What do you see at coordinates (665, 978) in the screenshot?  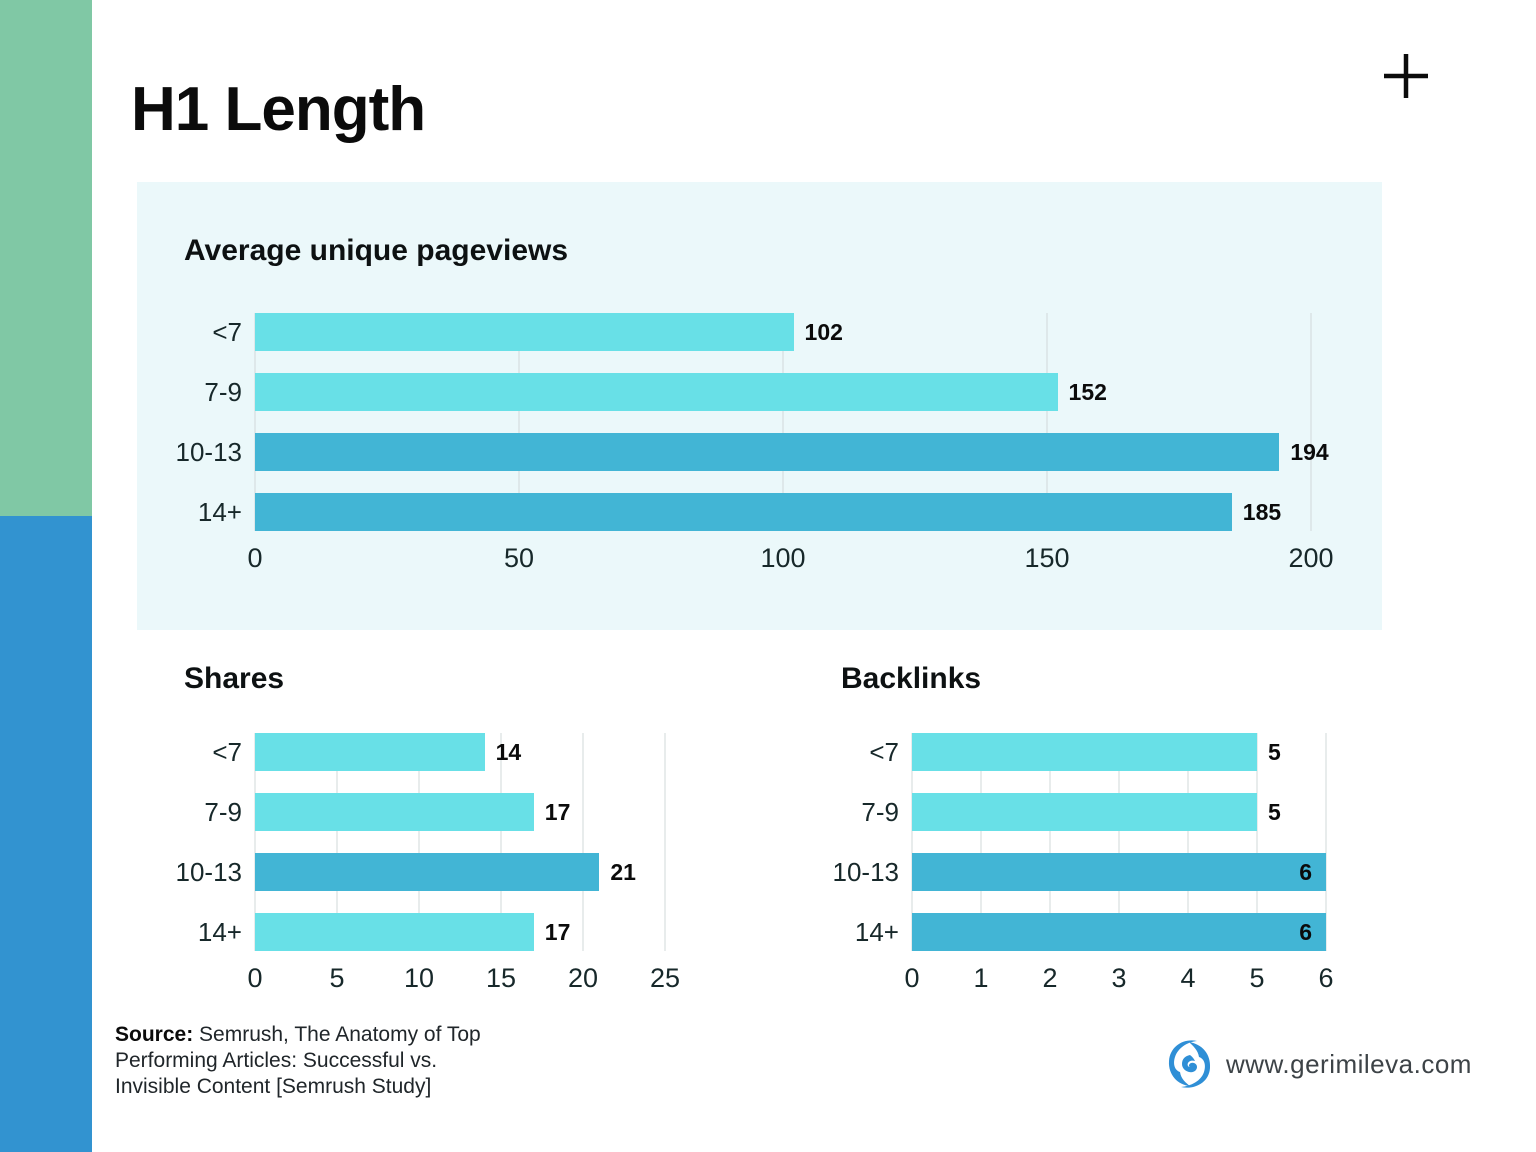 I see `axis-tick-label: 25` at bounding box center [665, 978].